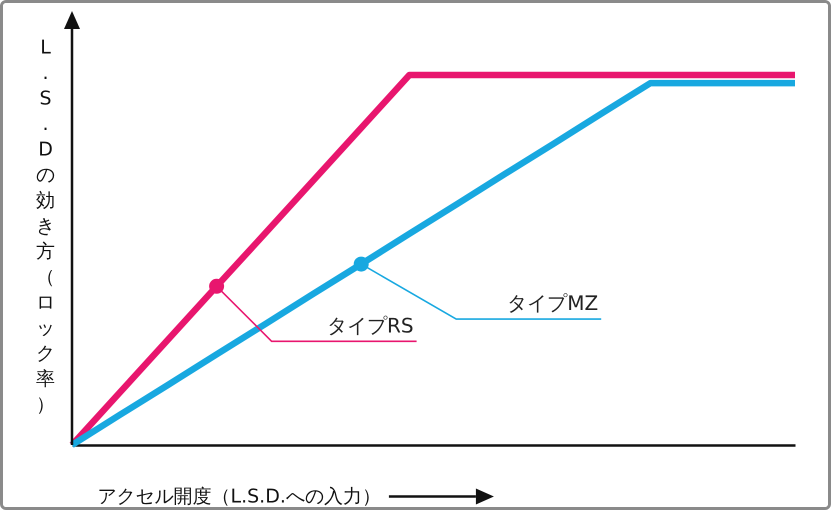  I want to click on text: L.S.Dの効き方（ロック率）, so click(45, 226).